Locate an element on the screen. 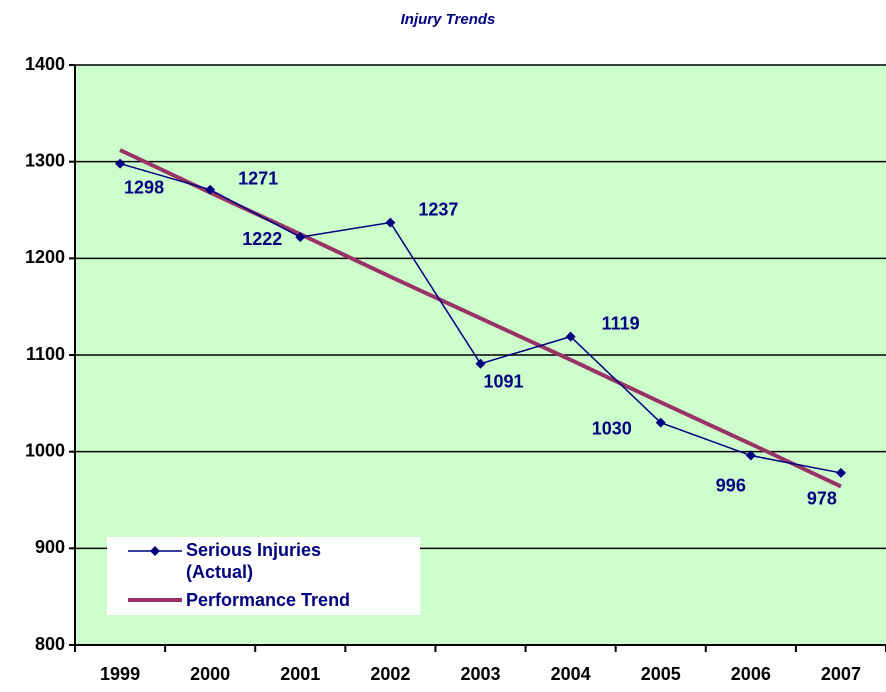 This screenshot has height=692, width=886. x-tick-label: 2004 is located at coordinates (571, 674).